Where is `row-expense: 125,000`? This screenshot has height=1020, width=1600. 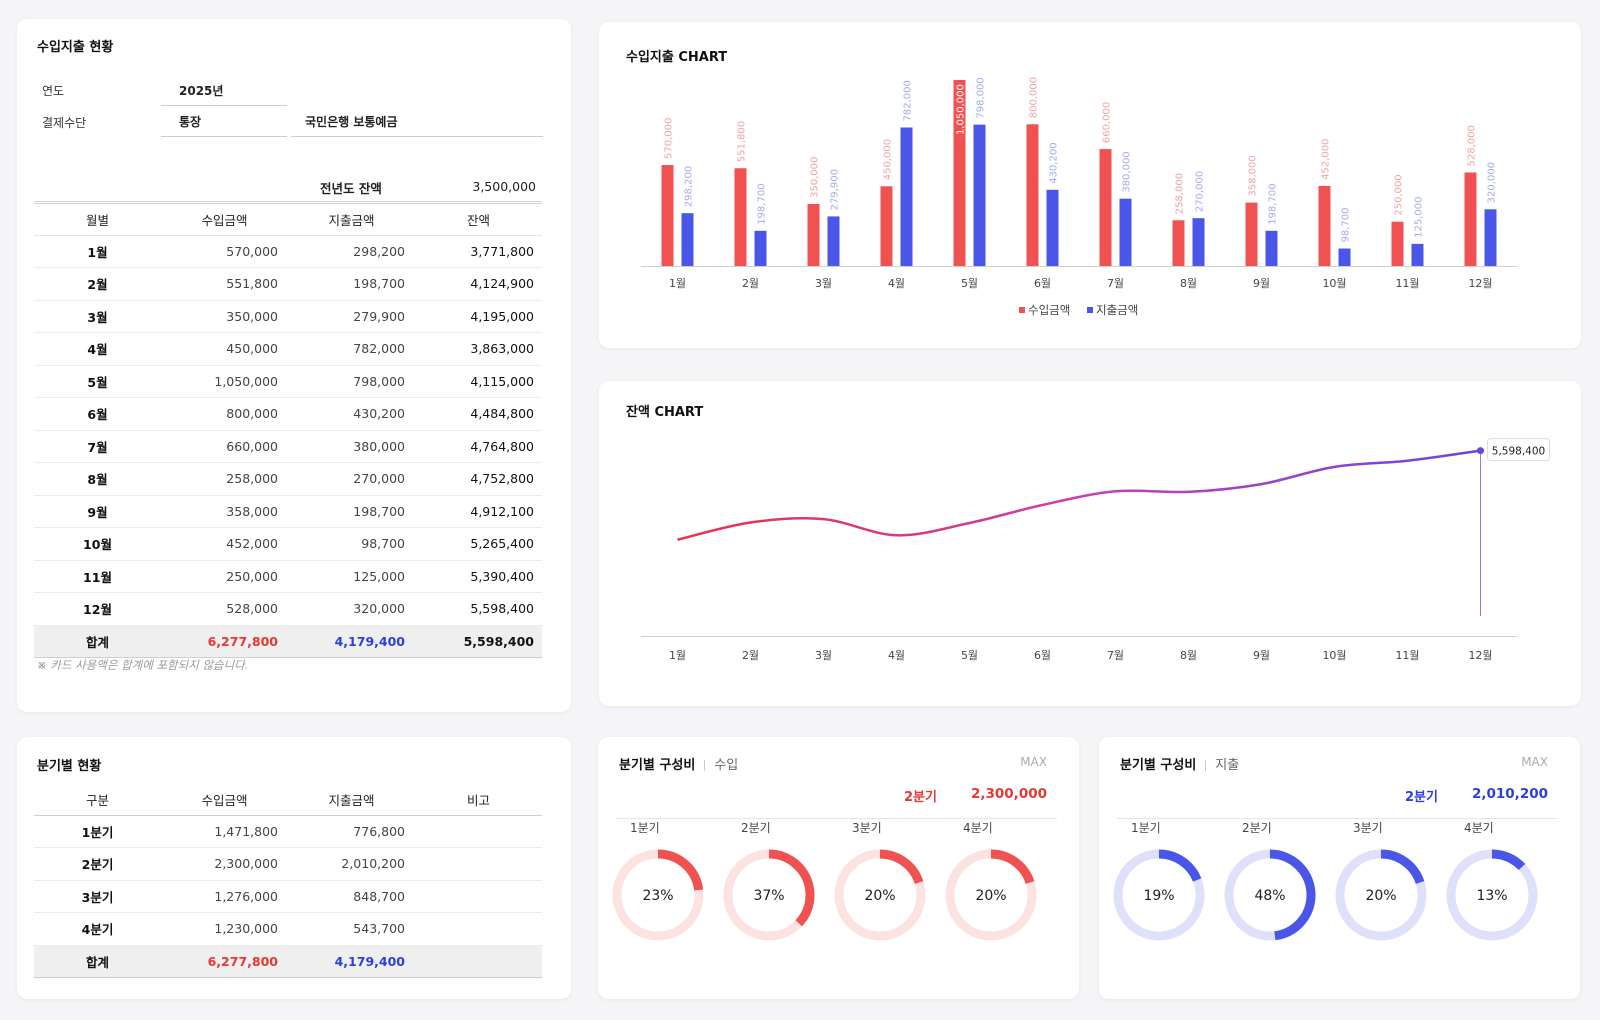
row-expense: 125,000 is located at coordinates (351, 576).